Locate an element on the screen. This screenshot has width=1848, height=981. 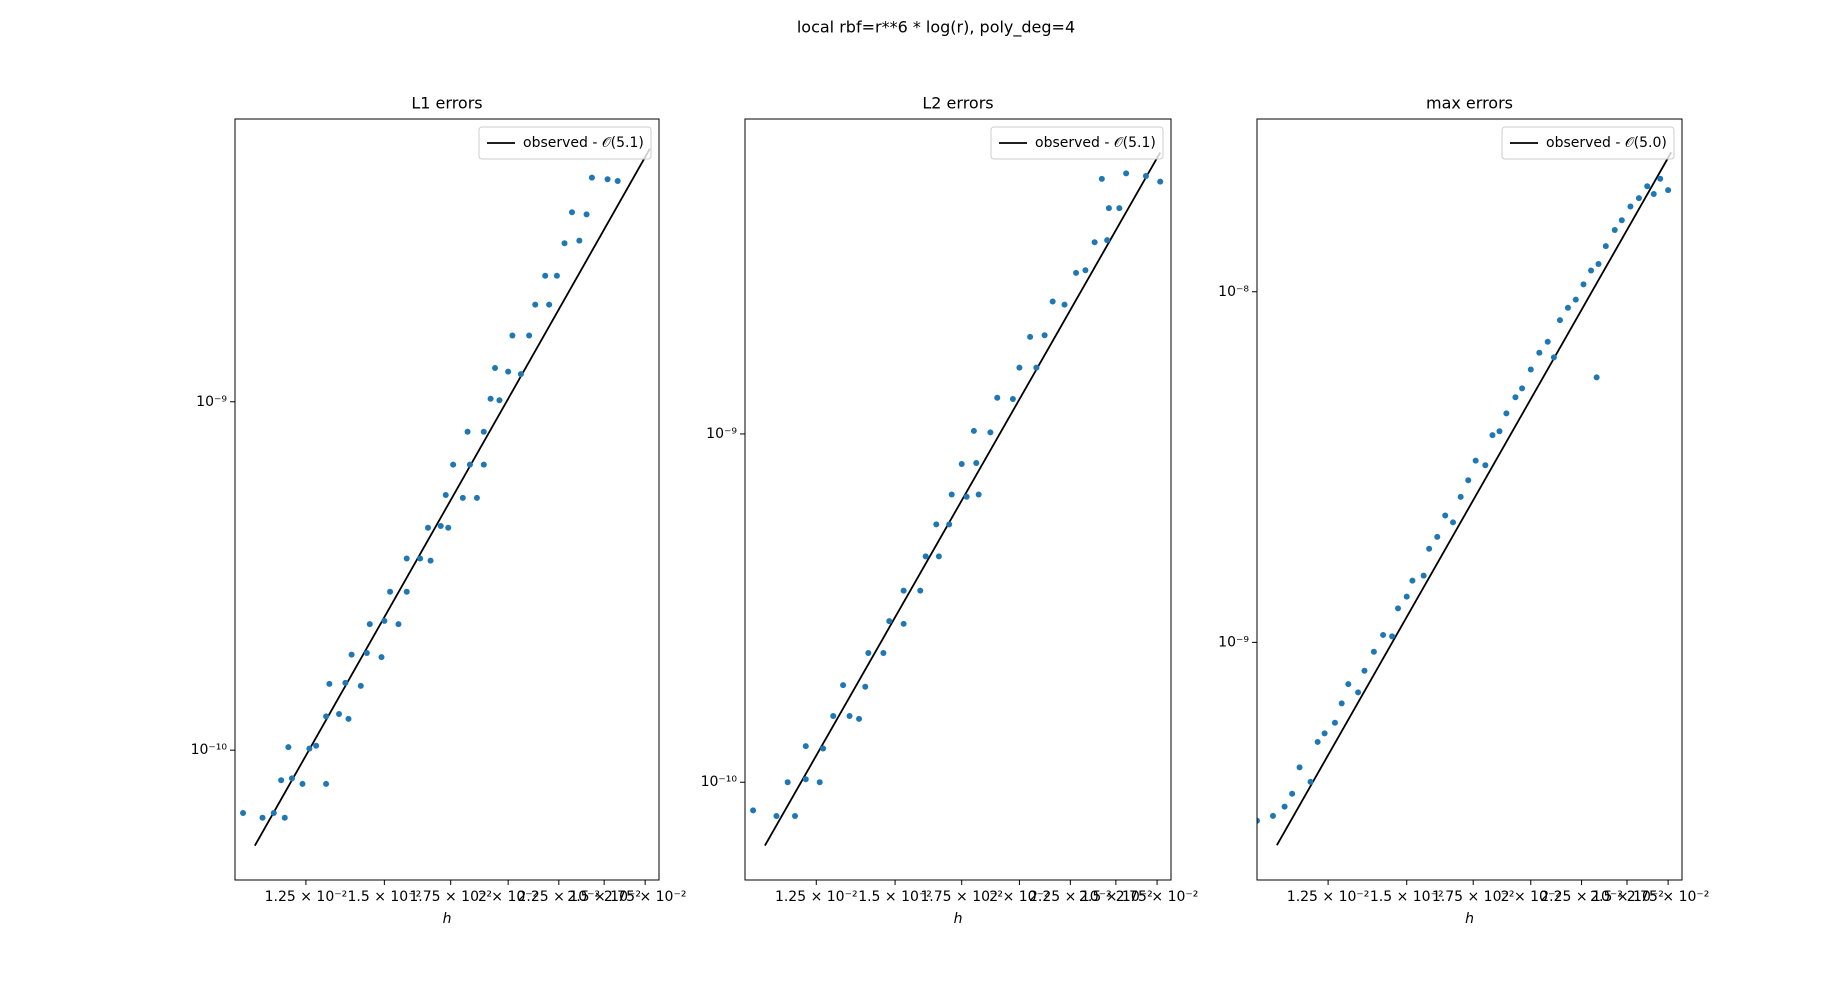
subplot-title: max errors is located at coordinates (1469, 103).